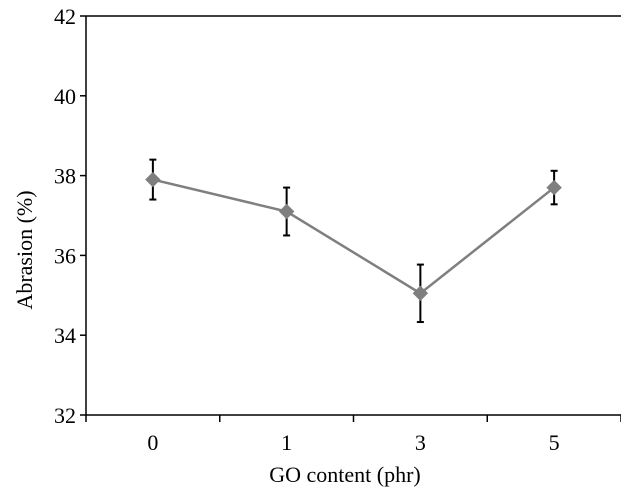 This screenshot has height=487, width=621. I want to click on x-tick-label: 1, so click(286, 442).